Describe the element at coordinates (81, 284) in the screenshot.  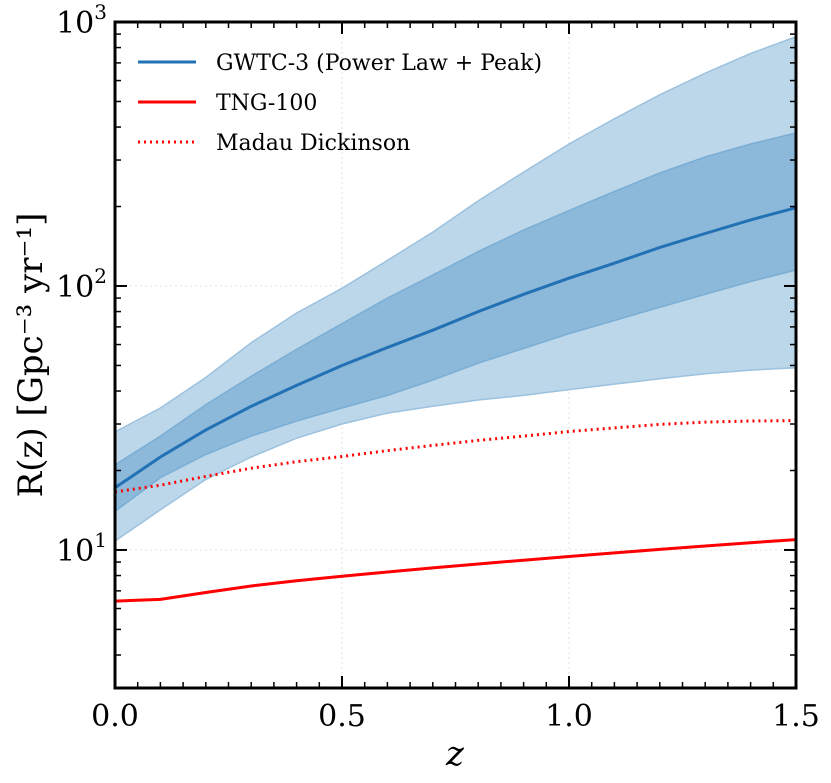
I see `y-tick-label: 10²` at that location.